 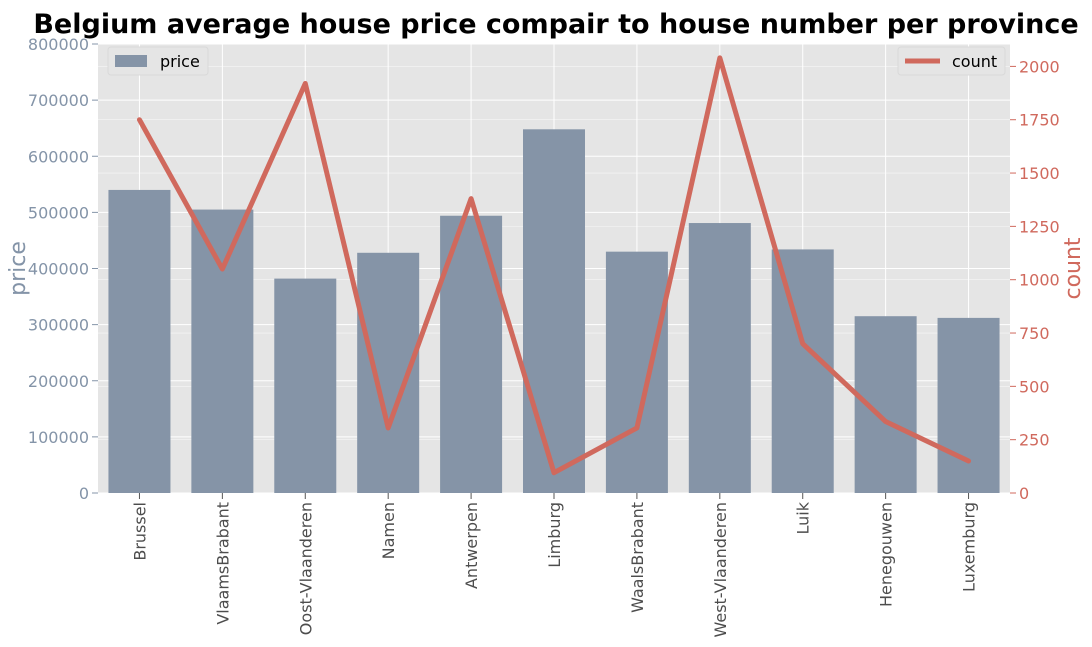 I want to click on right-tick-label: 0, so click(x=1024, y=493).